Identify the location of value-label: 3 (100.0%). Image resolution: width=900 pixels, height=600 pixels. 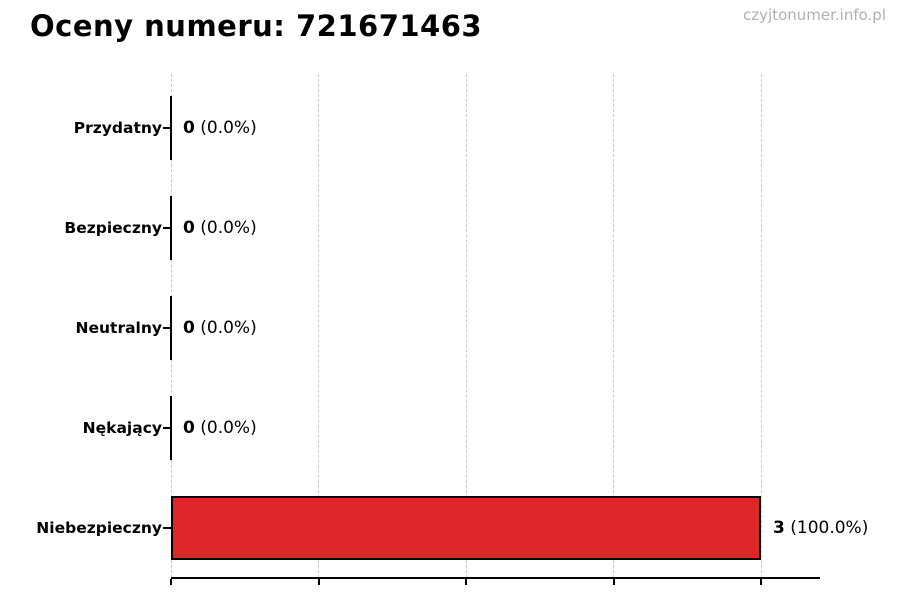
(820, 528).